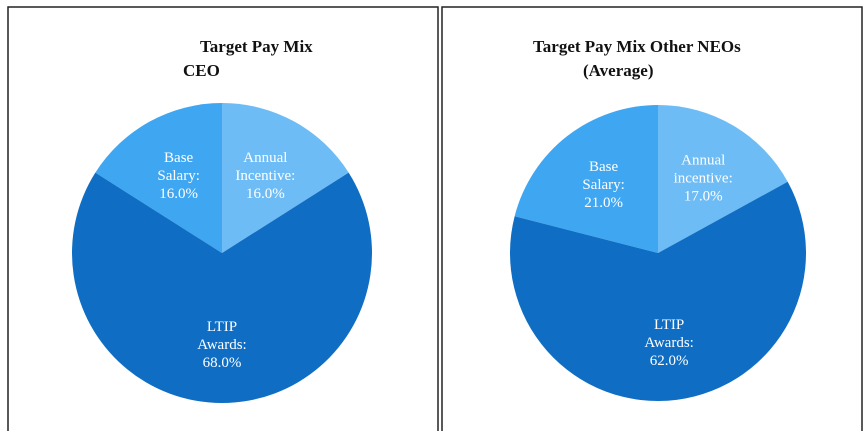  Describe the element at coordinates (703, 170) in the screenshot. I see `slice-label: Annual incentive:` at that location.